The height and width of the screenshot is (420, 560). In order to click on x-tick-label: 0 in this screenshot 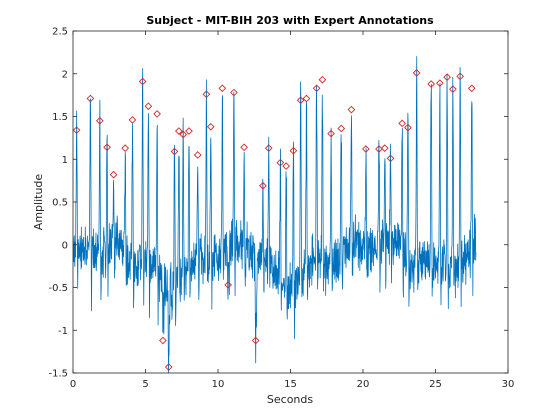, I will do `click(73, 384)`.